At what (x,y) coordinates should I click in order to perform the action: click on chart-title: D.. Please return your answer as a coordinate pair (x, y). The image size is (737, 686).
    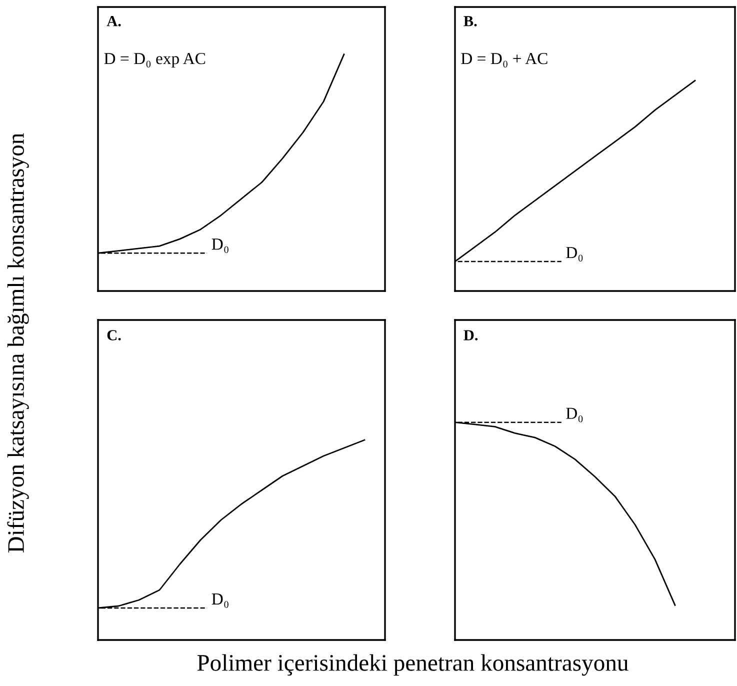
    Looking at the image, I should click on (471, 335).